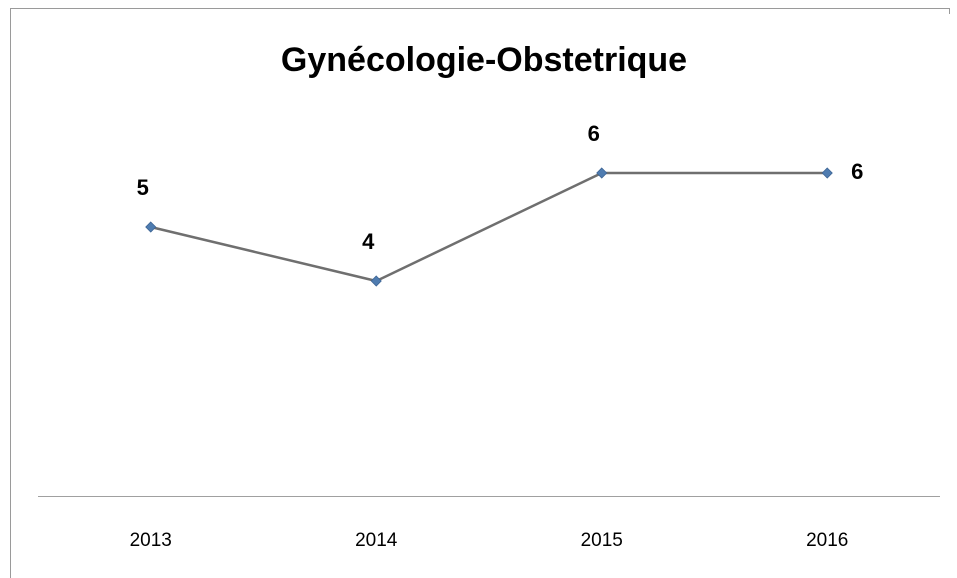 The height and width of the screenshot is (578, 957). I want to click on data-label: 5, so click(143, 187).